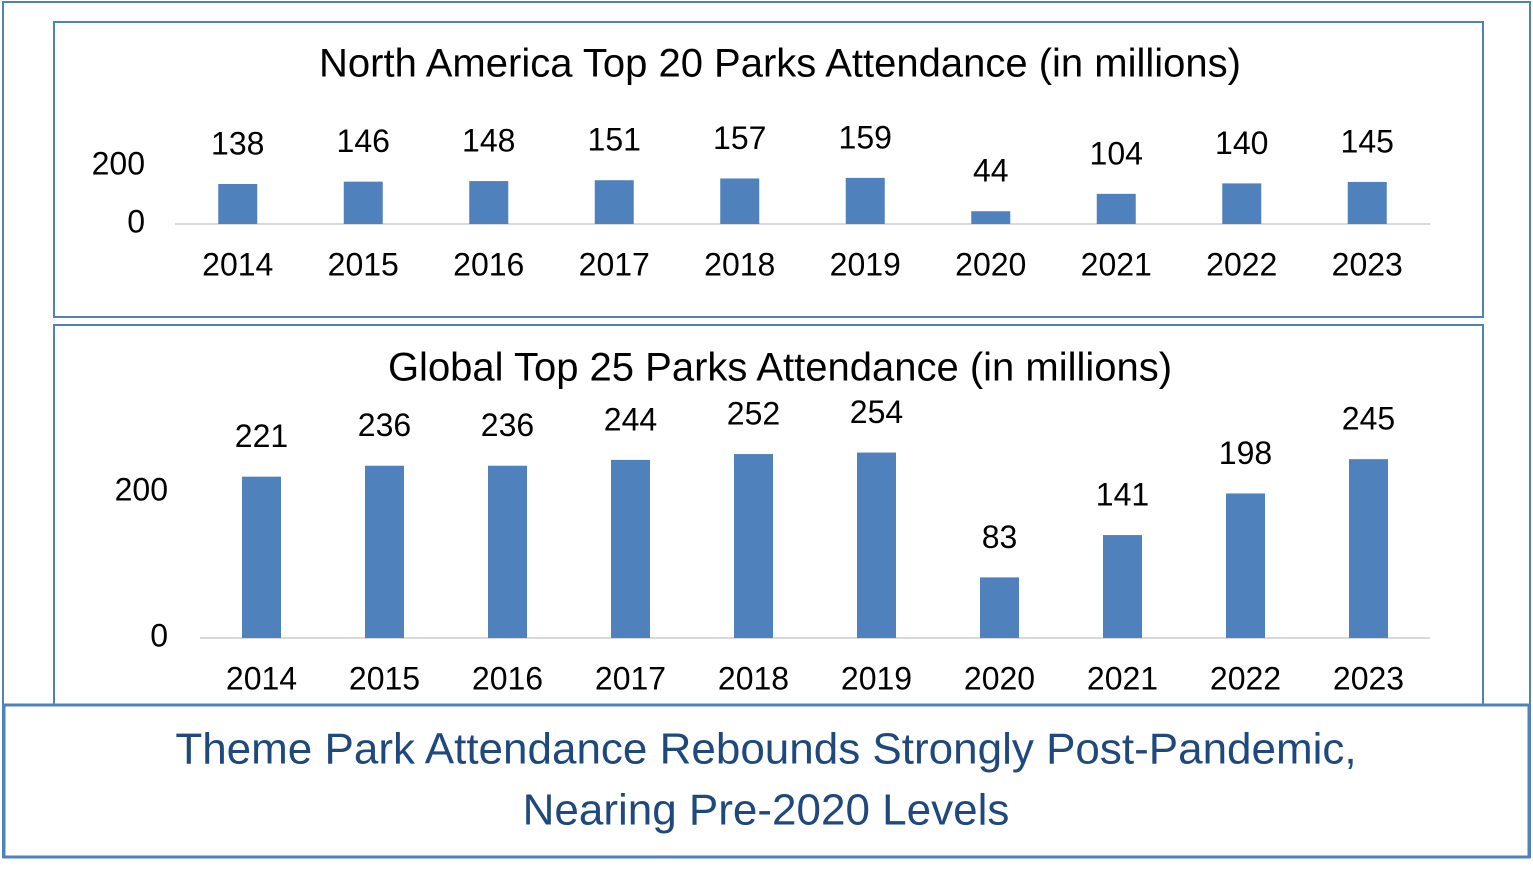  Describe the element at coordinates (876, 412) in the screenshot. I see `data-label: 254` at that location.